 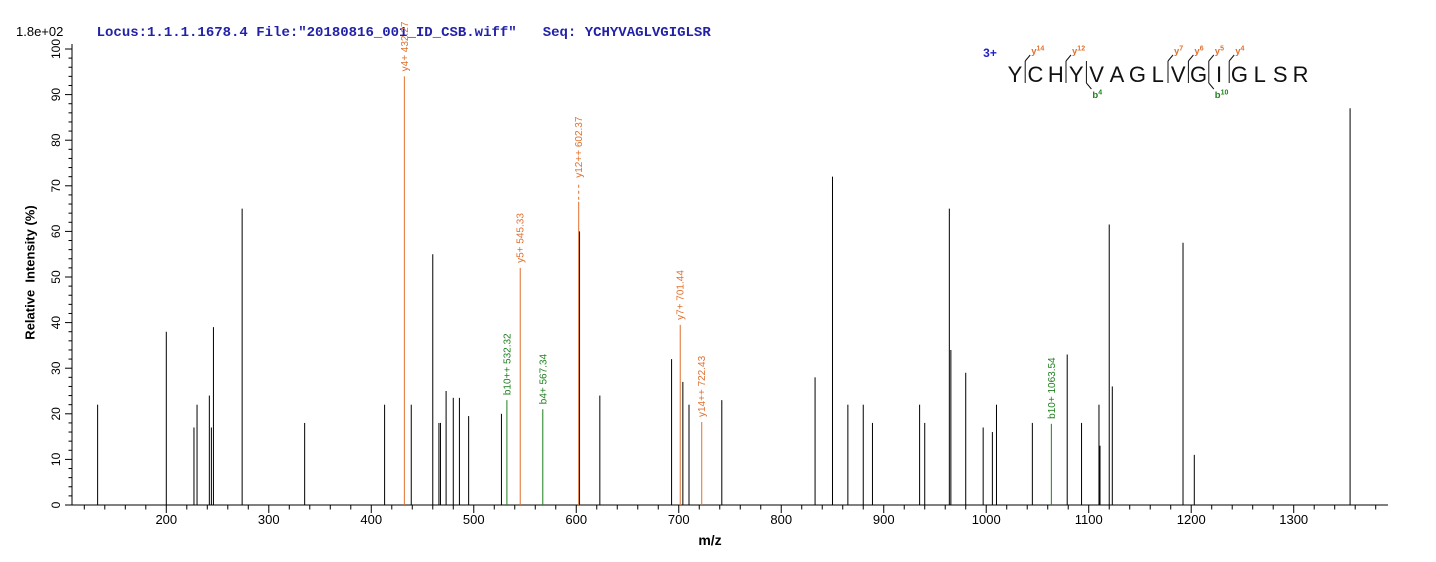 What do you see at coordinates (56, 368) in the screenshot?
I see `y-tick-label: 30` at bounding box center [56, 368].